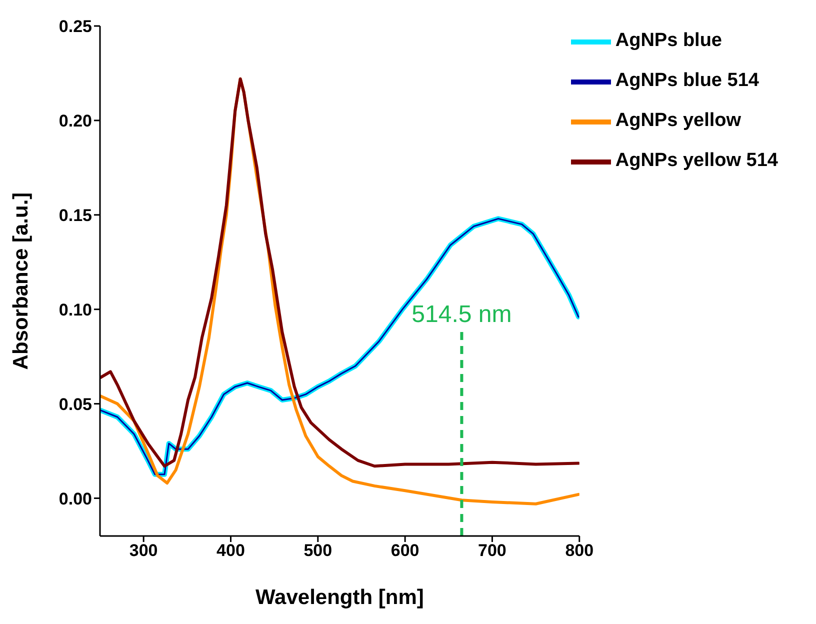 This screenshot has height=624, width=816. What do you see at coordinates (20, 281) in the screenshot?
I see `y-axis-title: Absorbance [a.u.]` at bounding box center [20, 281].